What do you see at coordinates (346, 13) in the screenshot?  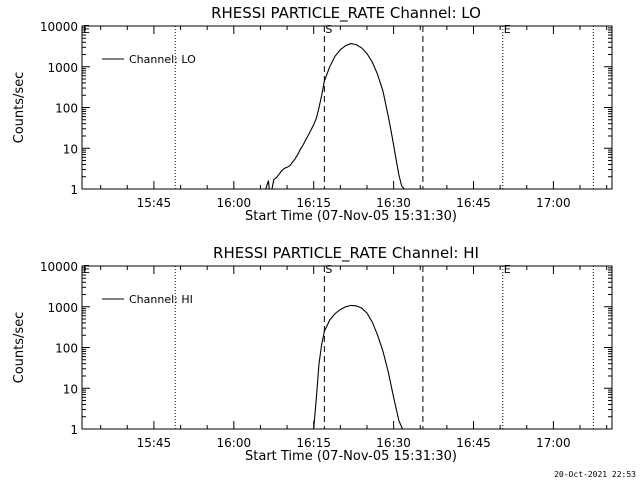 I see `chart-title: RHESSI PARTICLE_RATE Channel: LO` at bounding box center [346, 13].